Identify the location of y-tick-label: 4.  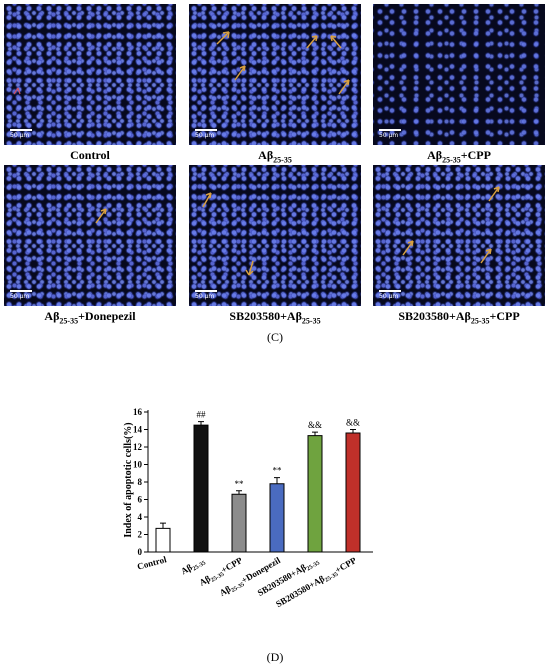
(140, 517).